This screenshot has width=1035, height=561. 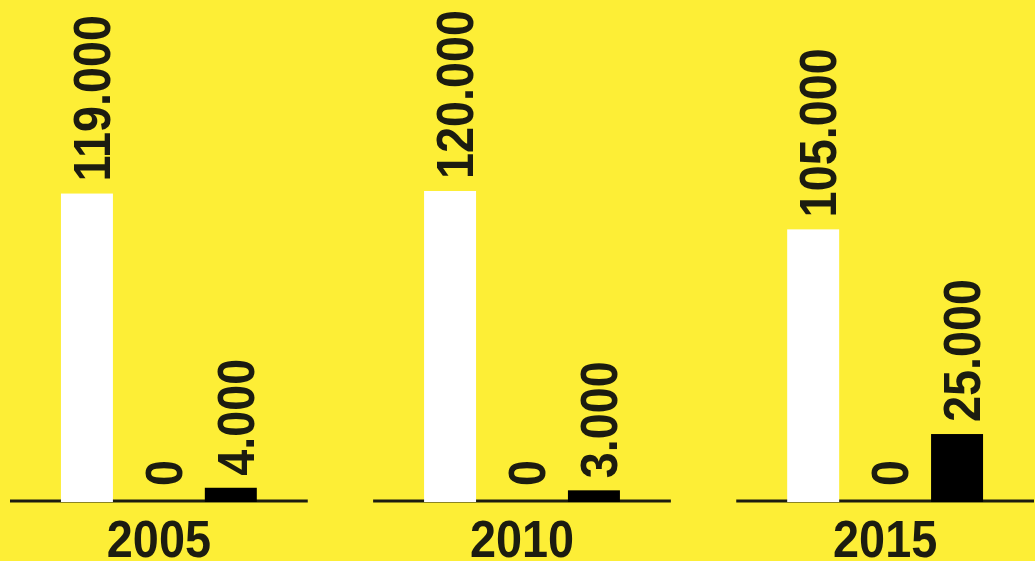 I want to click on x-tick-label: 2005, so click(x=158, y=535).